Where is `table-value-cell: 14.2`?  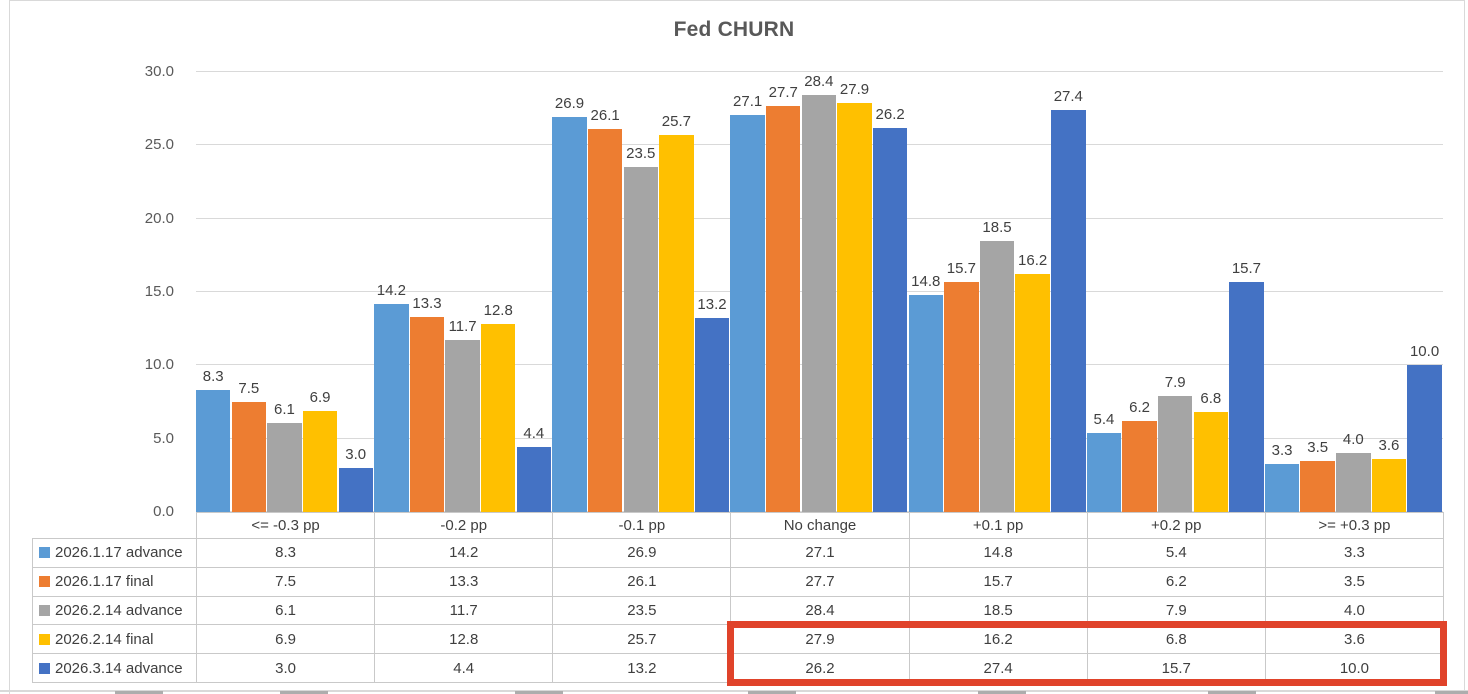 table-value-cell: 14.2 is located at coordinates (464, 553).